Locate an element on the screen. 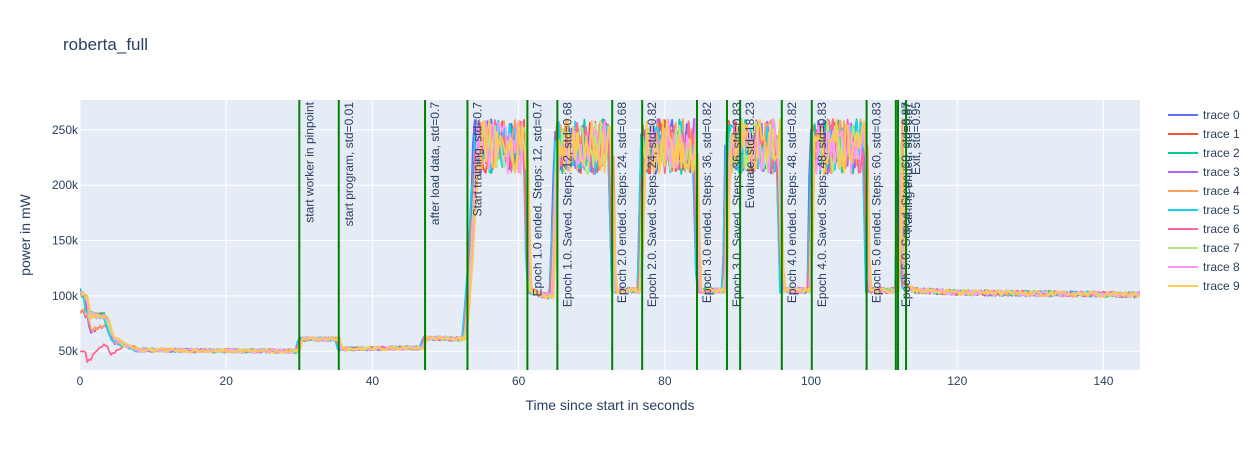  x-tick-label: 20 is located at coordinates (227, 381).